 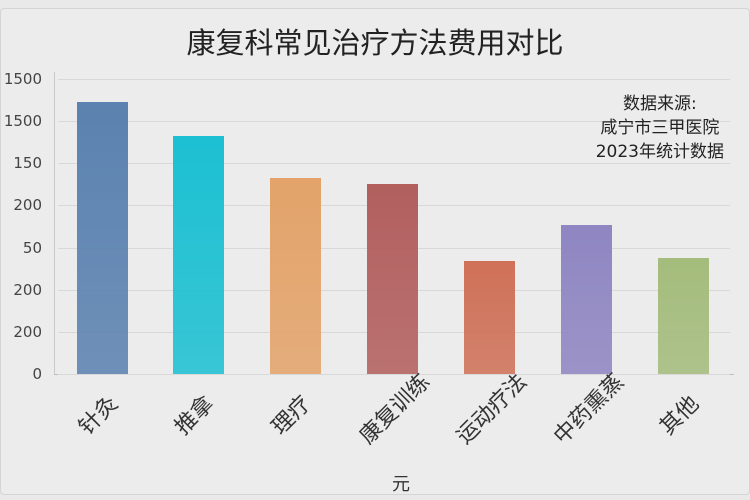 What do you see at coordinates (37, 374) in the screenshot?
I see `y-tick-label: 0` at bounding box center [37, 374].